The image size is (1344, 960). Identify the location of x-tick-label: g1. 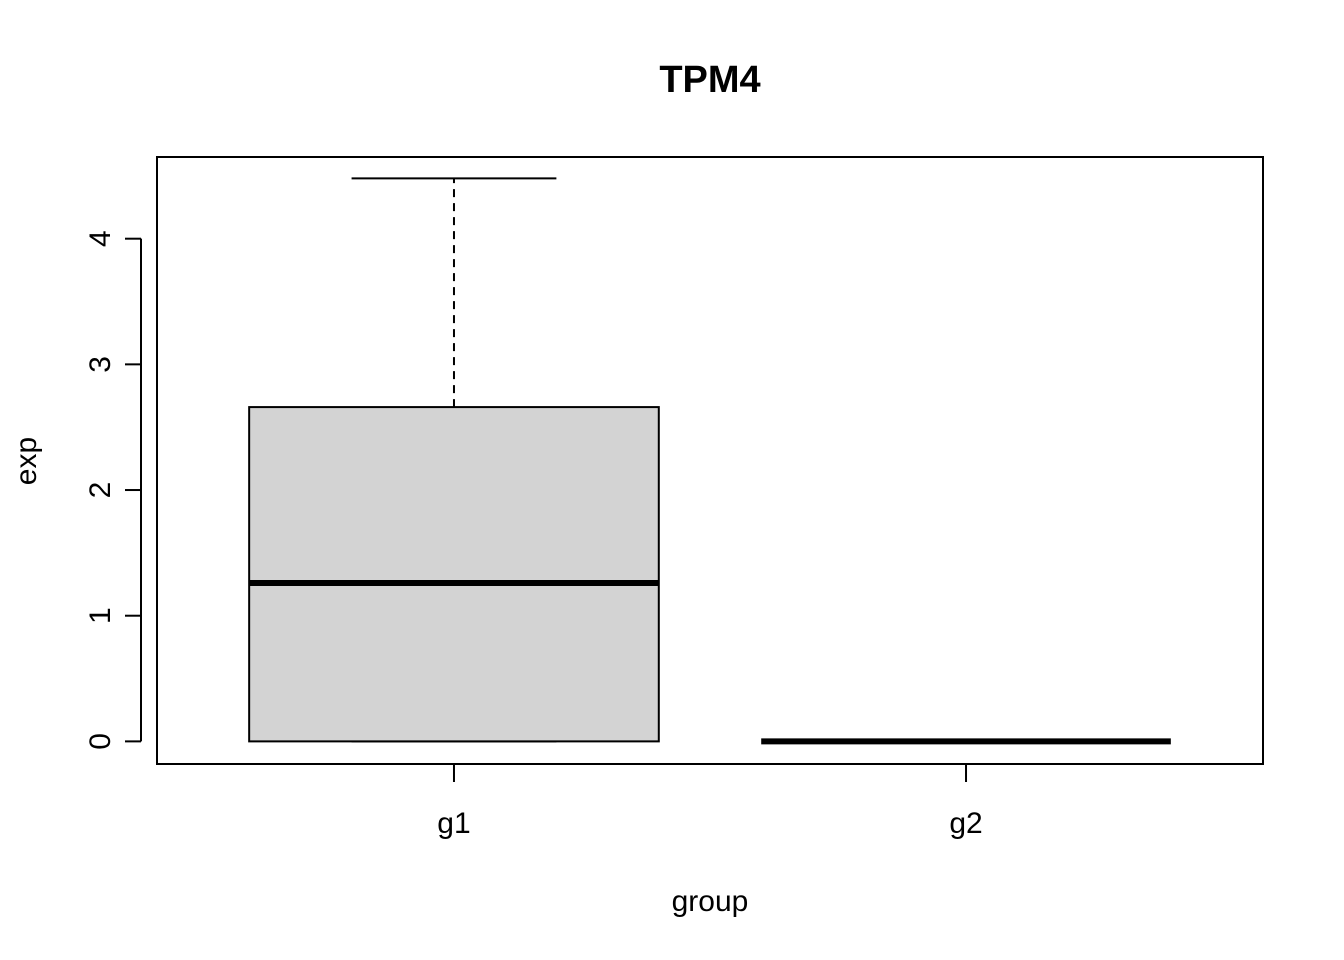
(453, 823).